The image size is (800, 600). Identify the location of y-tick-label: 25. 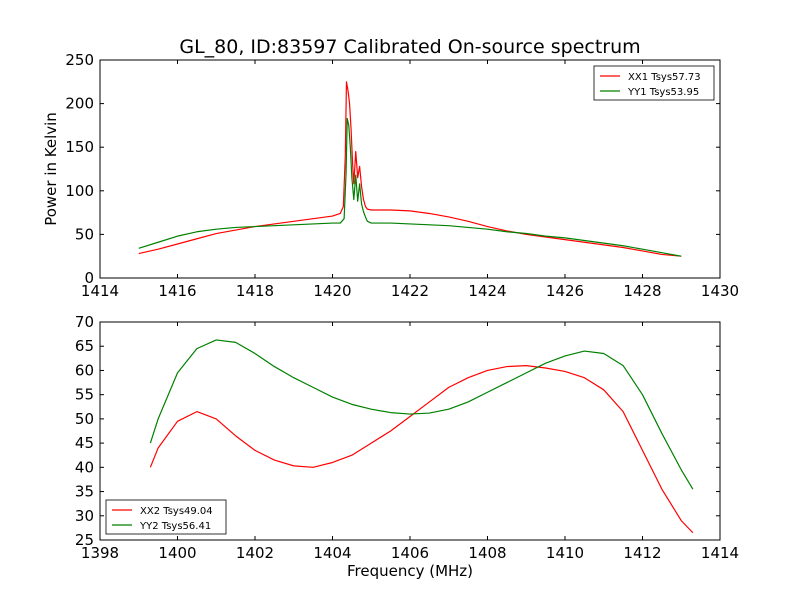
(84, 540).